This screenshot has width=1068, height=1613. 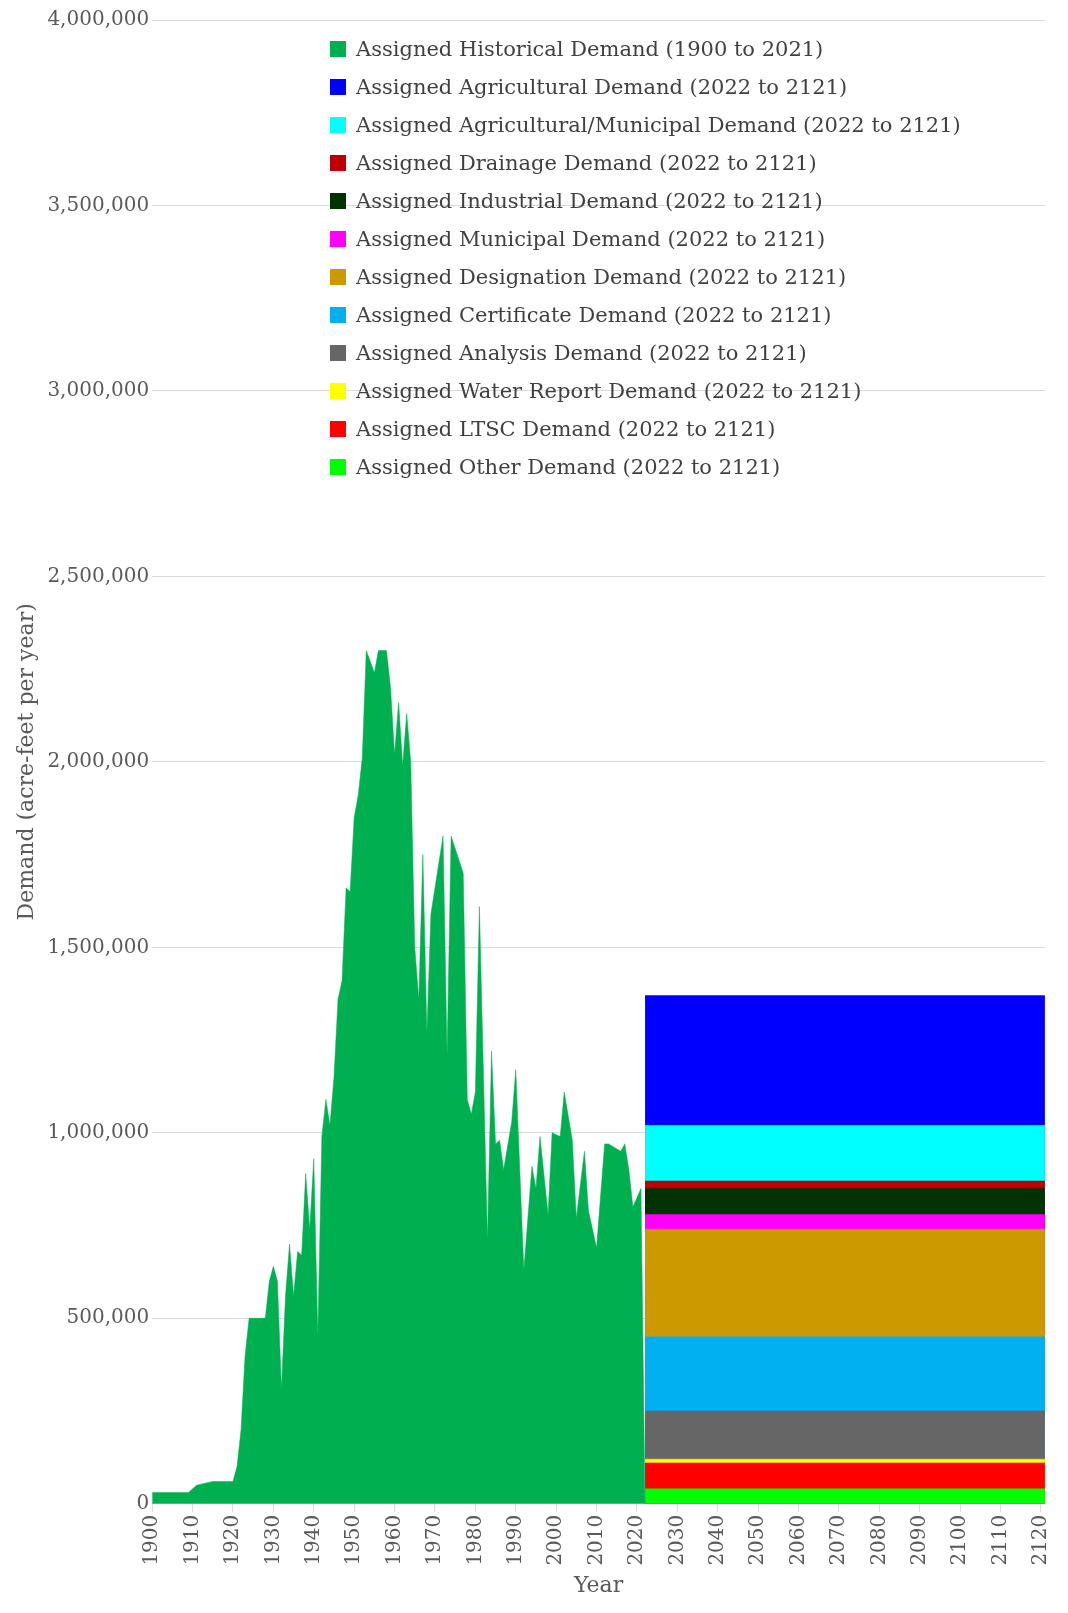 I want to click on legend-label: Assigned Analysis Demand (2022 to 2121), so click(x=581, y=353).